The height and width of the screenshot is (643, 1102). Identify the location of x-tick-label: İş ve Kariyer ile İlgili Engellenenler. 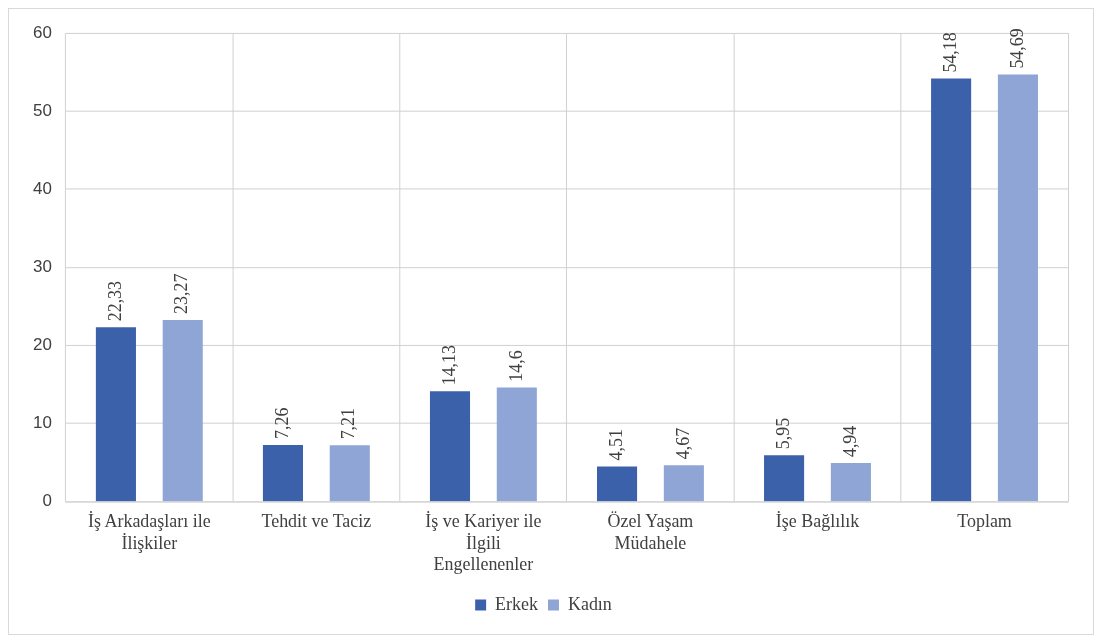
(483, 543).